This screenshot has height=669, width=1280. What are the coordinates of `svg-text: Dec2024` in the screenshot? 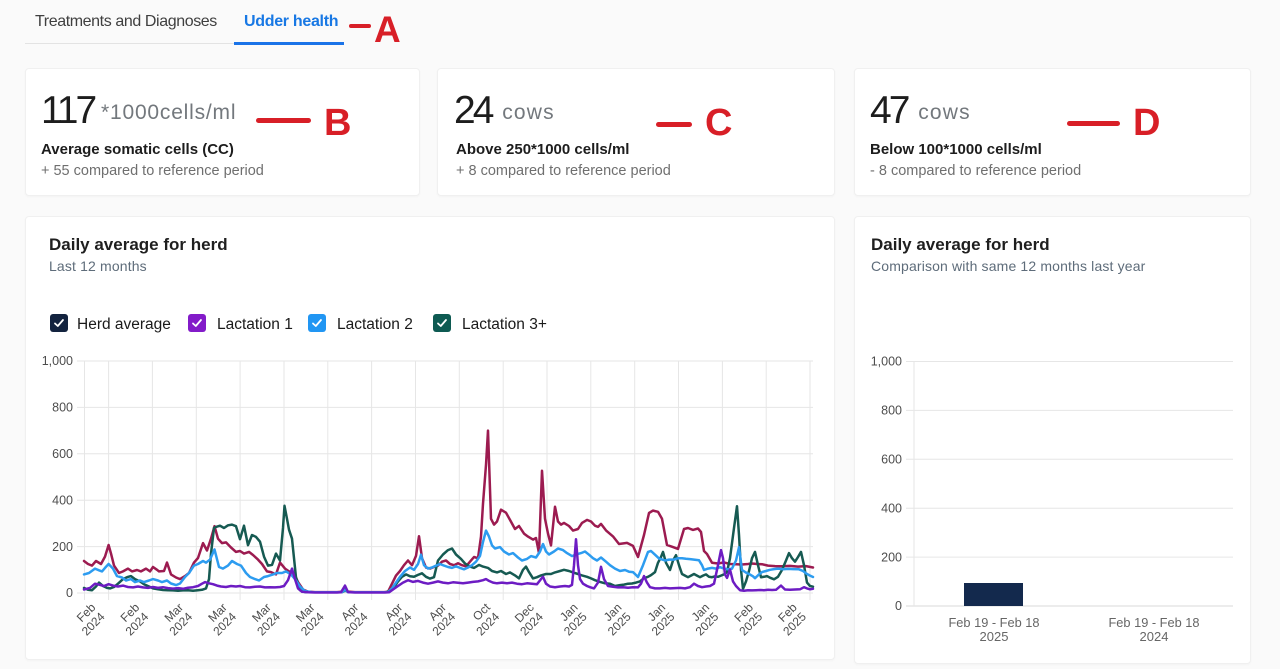 It's located at (527, 619).